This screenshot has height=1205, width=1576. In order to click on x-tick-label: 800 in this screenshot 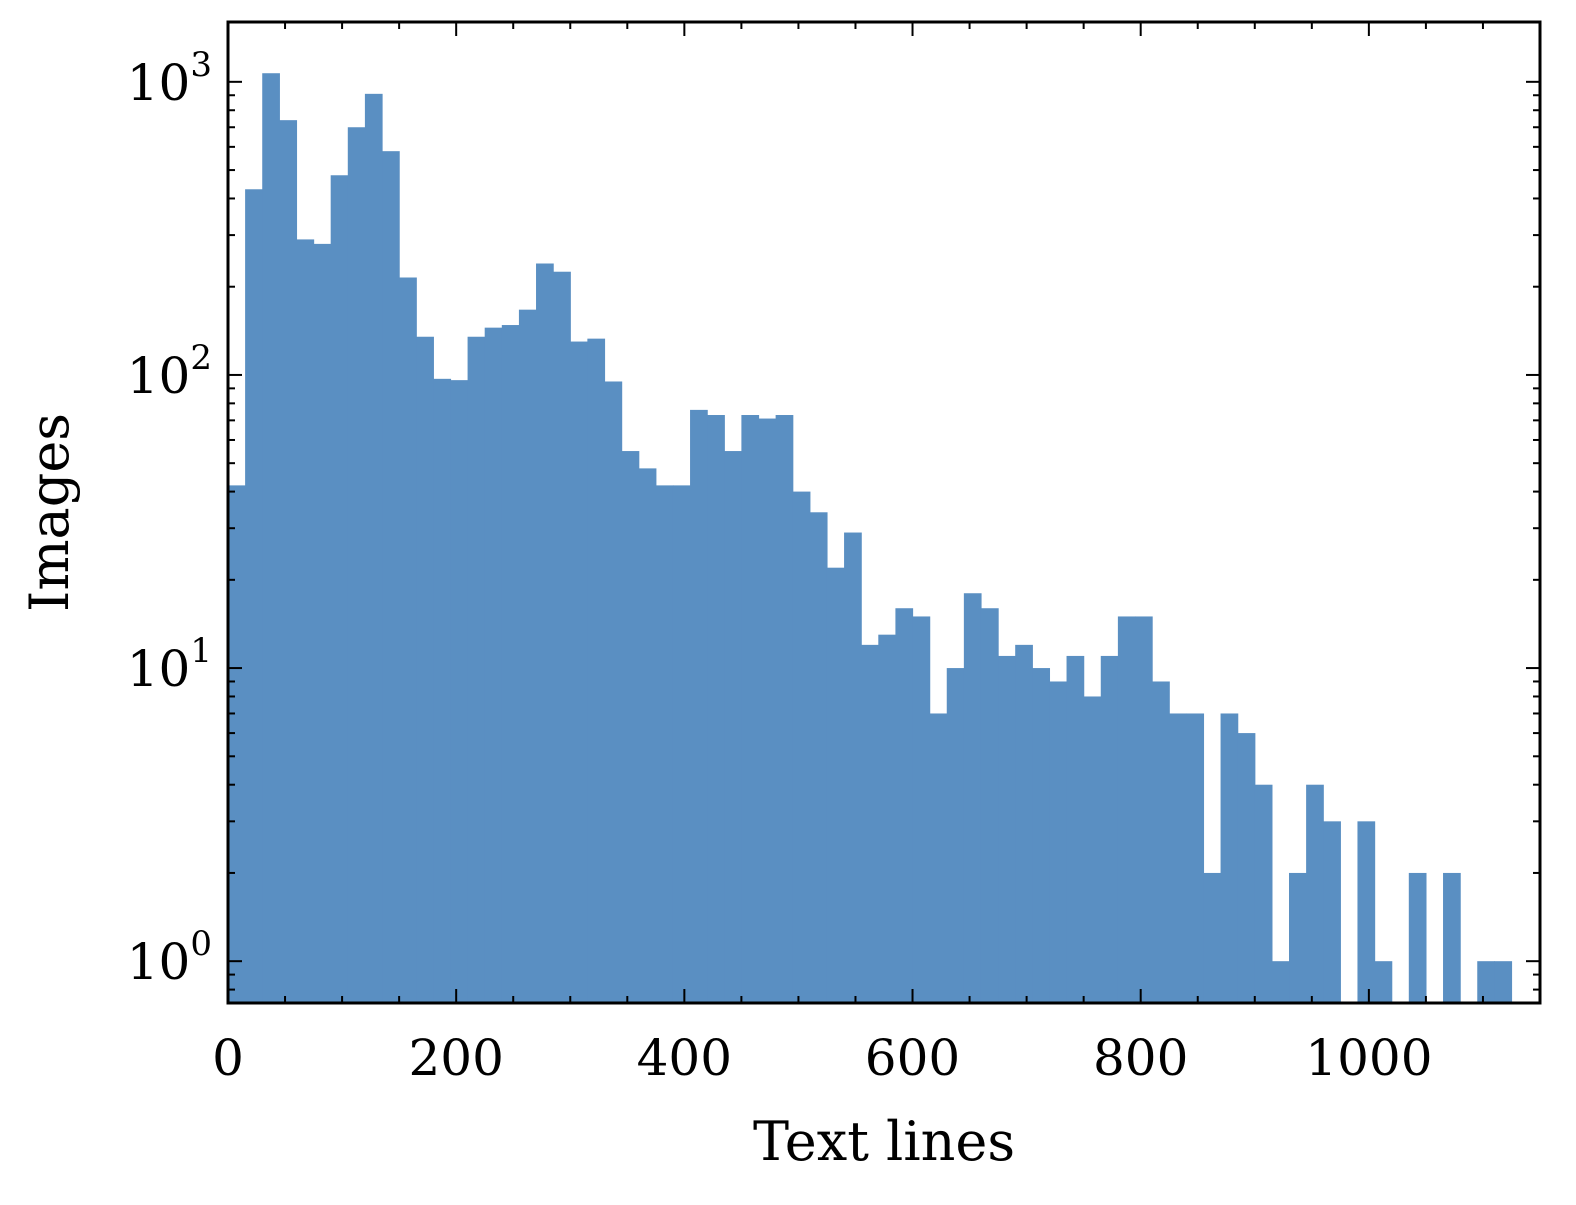, I will do `click(1140, 1058)`.